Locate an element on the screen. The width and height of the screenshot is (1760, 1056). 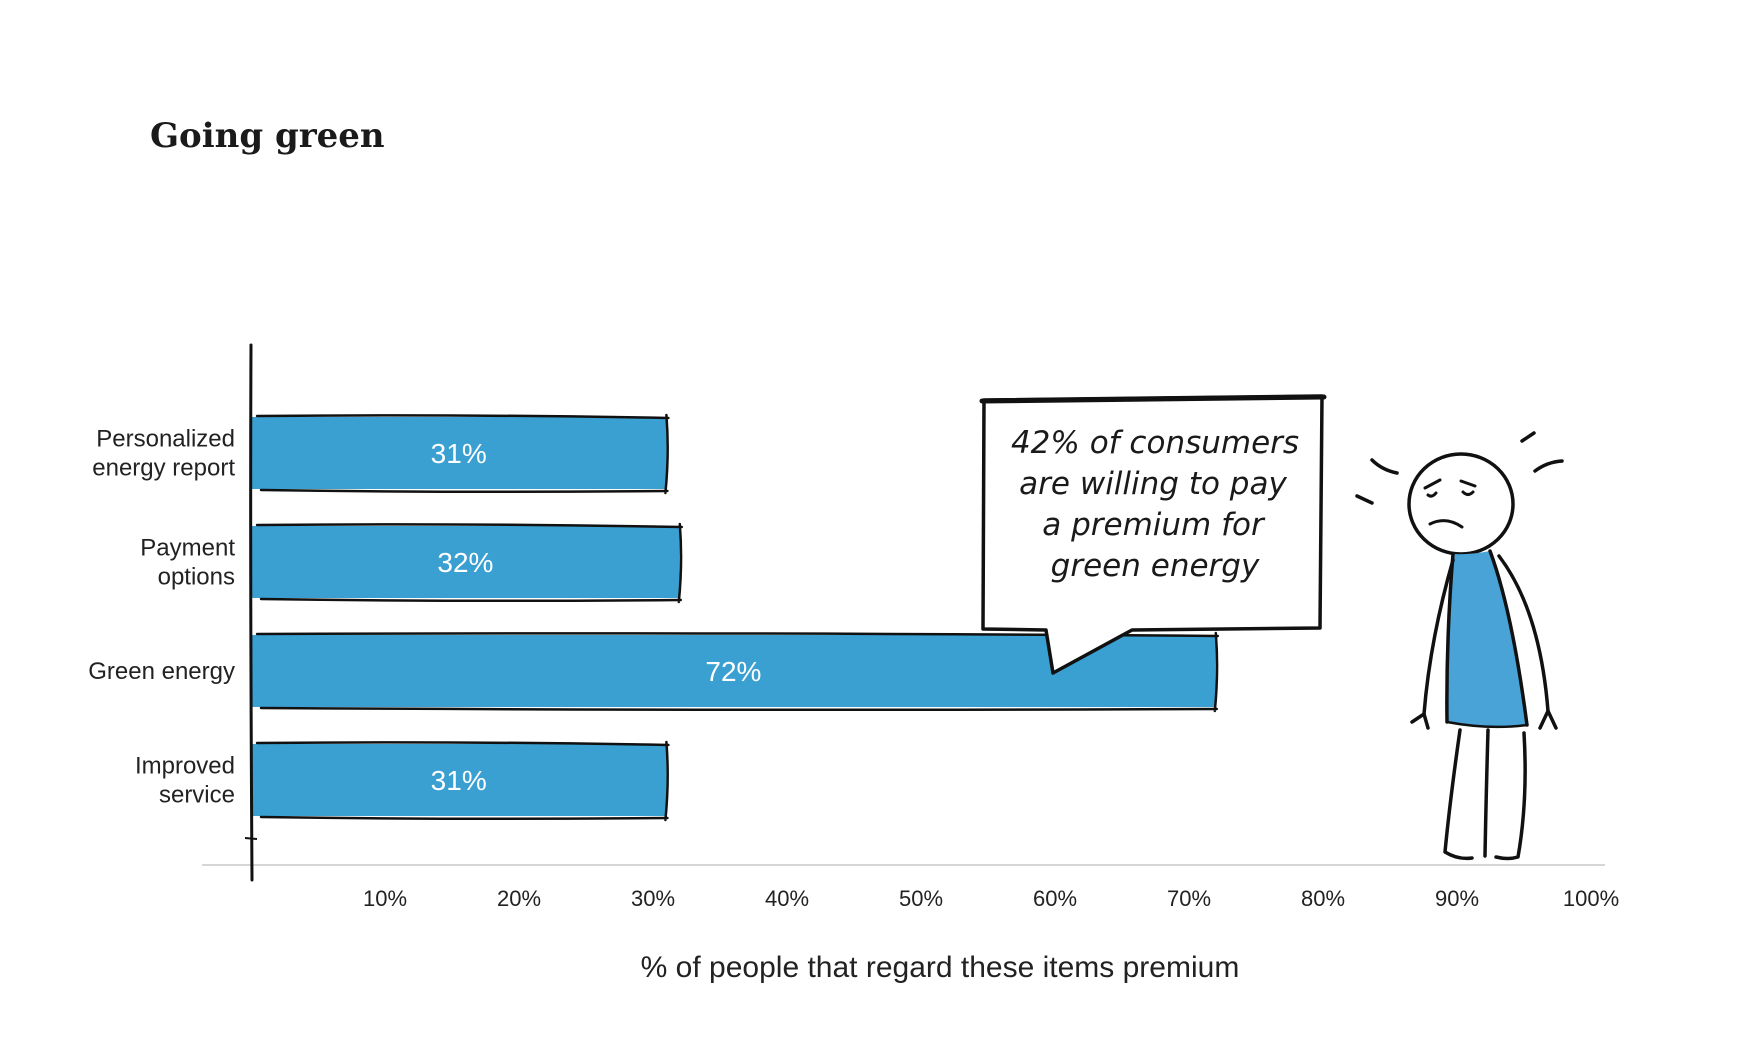
callout-line-2: are willing to pay is located at coordinates (1153, 484).